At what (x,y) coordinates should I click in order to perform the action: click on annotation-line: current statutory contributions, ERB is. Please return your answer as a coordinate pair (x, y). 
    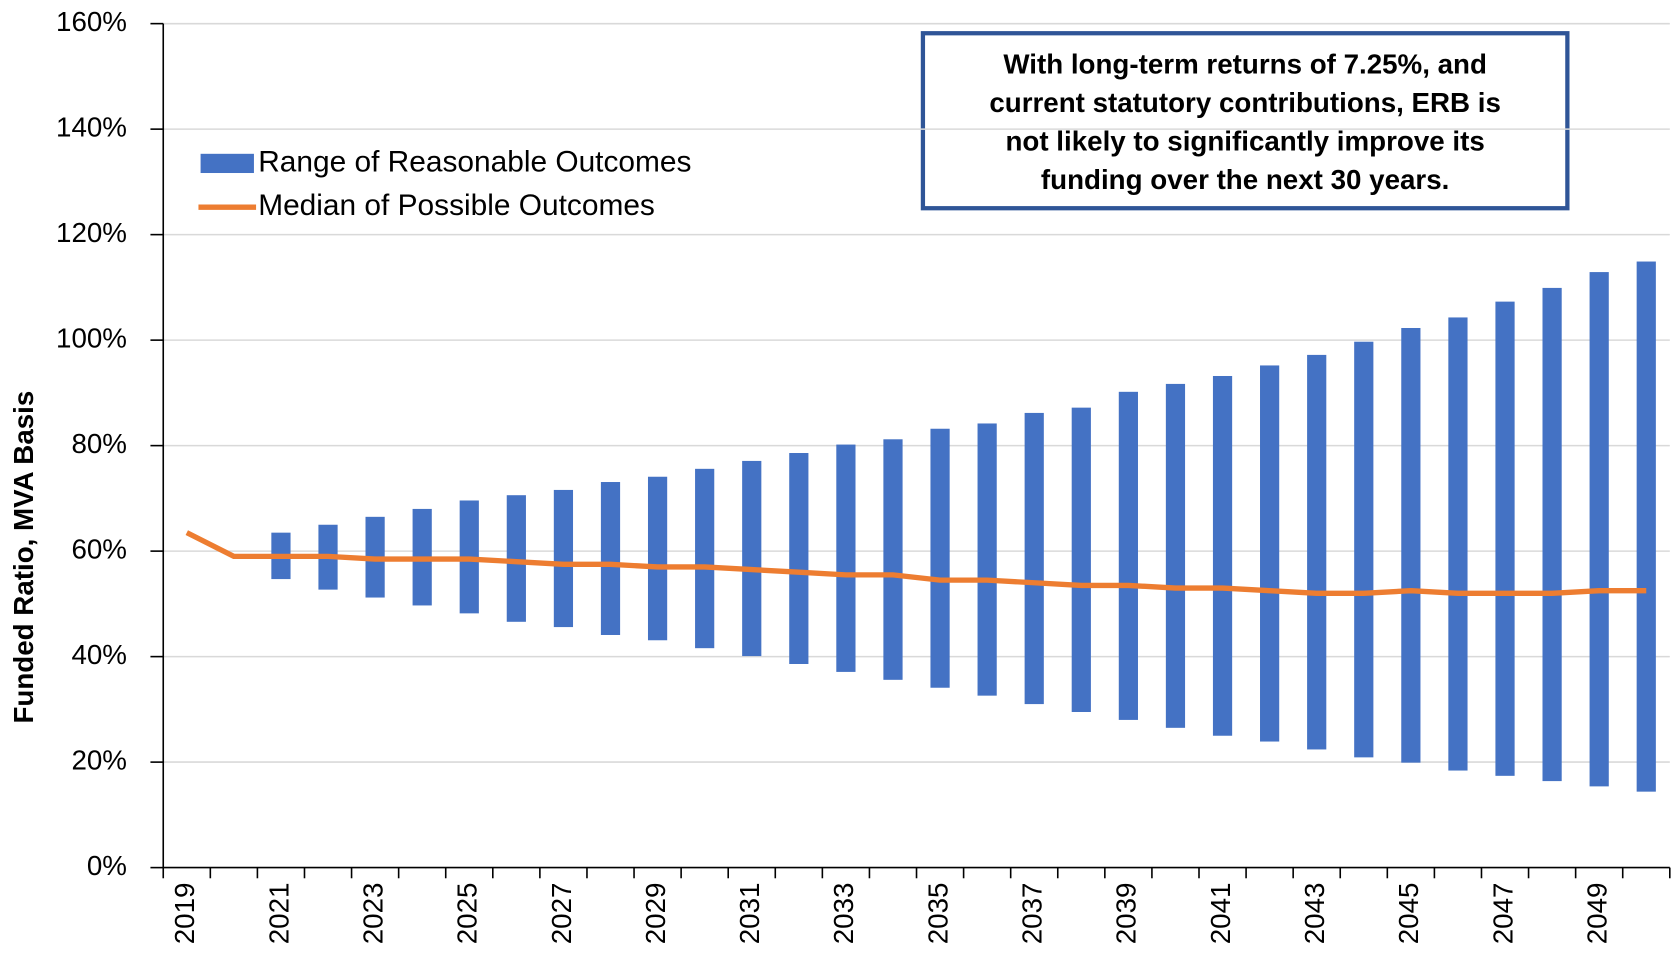
    Looking at the image, I should click on (1245, 102).